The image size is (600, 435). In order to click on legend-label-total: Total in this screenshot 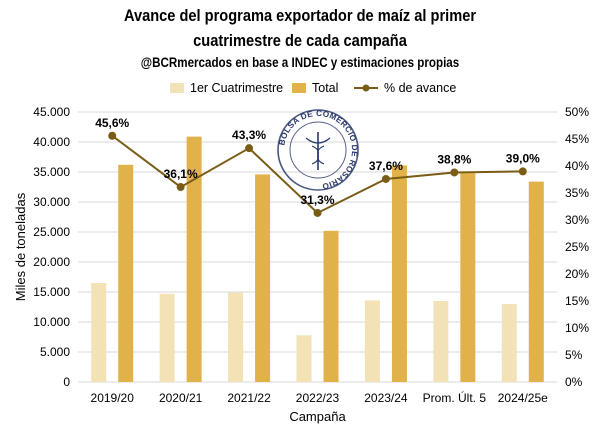, I will do `click(325, 88)`.